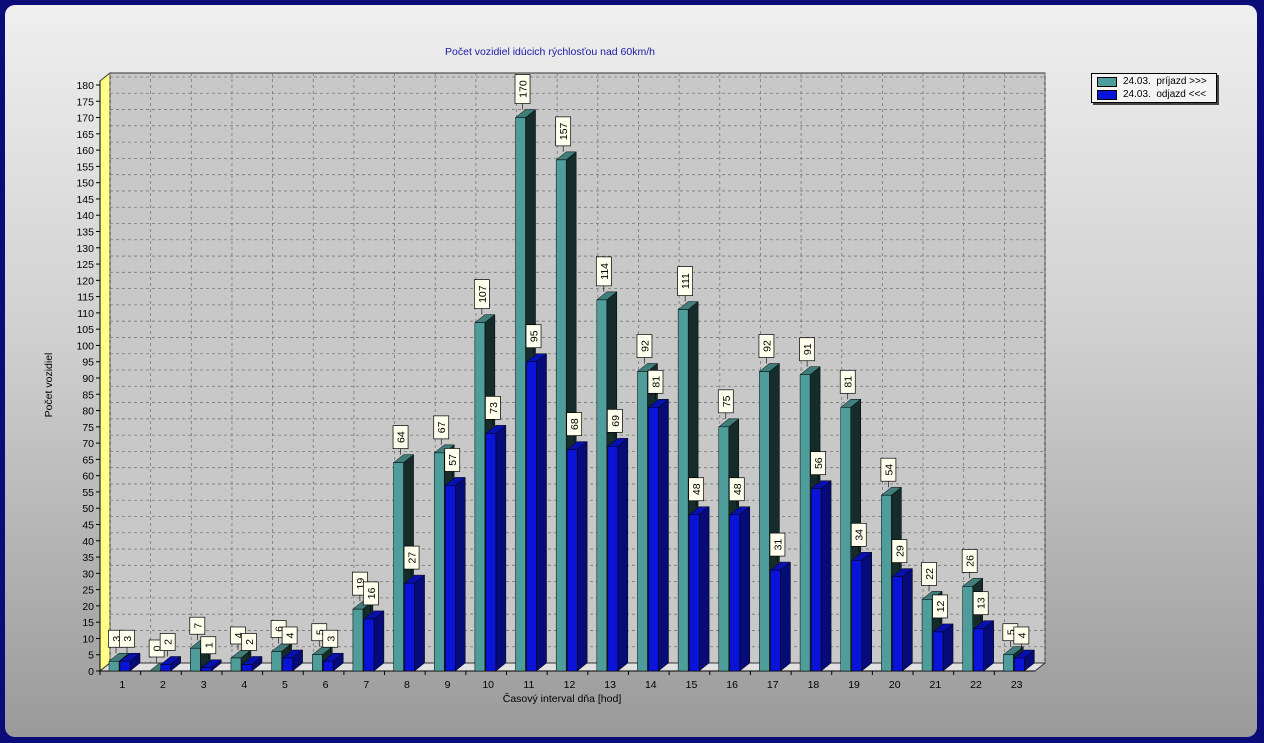 Image resolution: width=1264 pixels, height=743 pixels. I want to click on data-label-text: 2, so click(250, 642).